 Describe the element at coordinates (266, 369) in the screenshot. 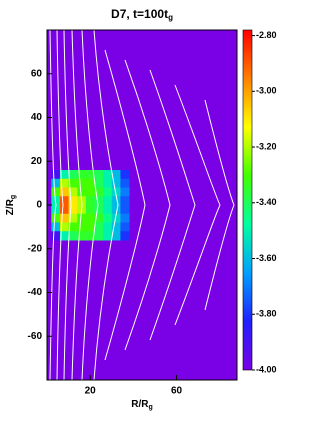

I see `colorbar-tick-label: -4.00` at that location.